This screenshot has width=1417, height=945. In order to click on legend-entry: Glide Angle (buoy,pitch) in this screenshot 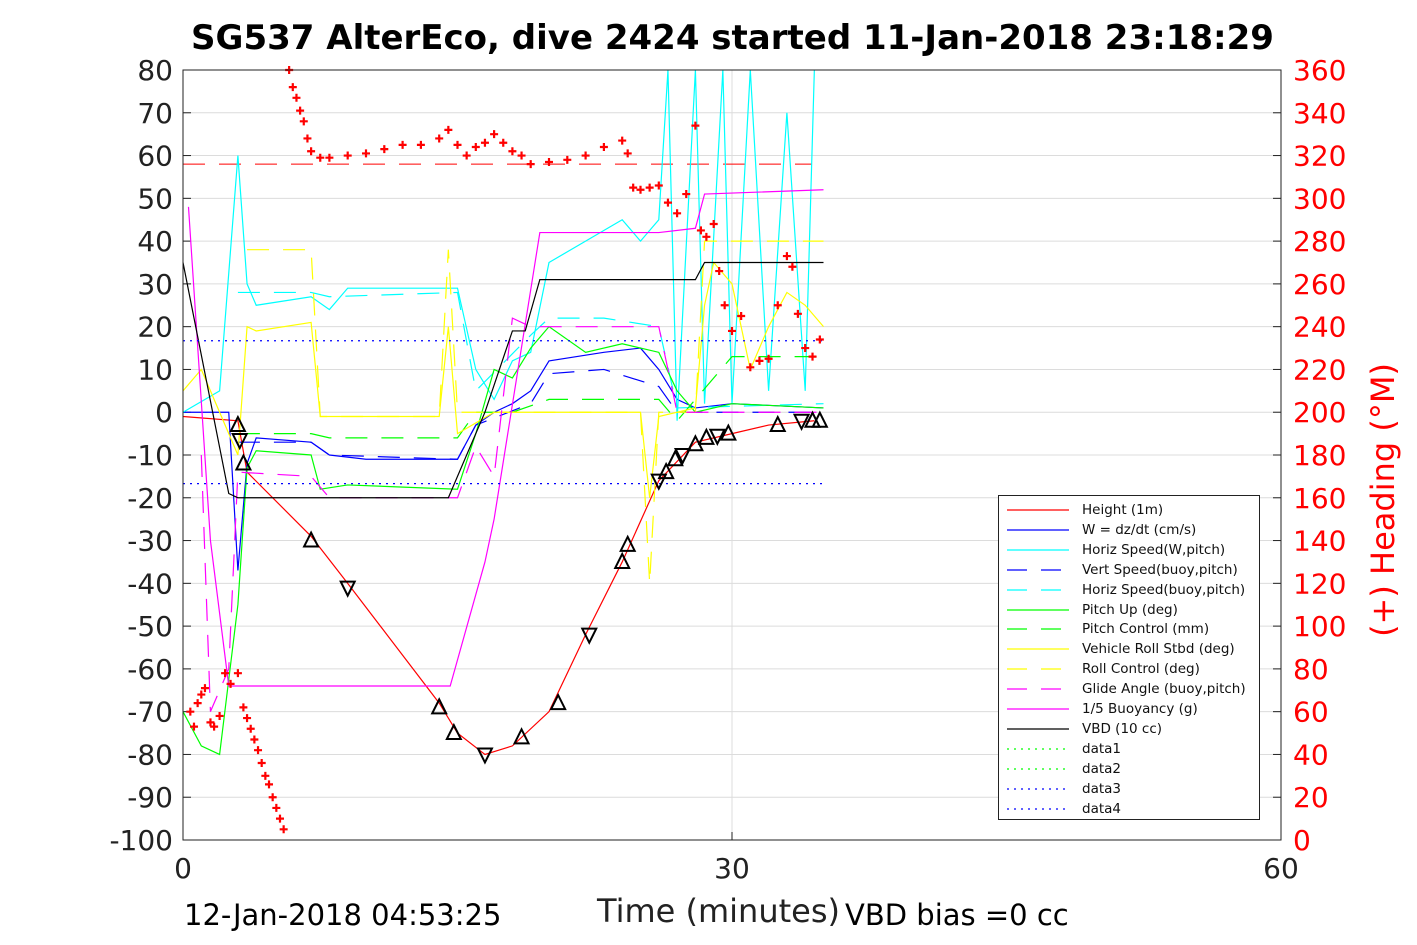, I will do `click(1126, 689)`.